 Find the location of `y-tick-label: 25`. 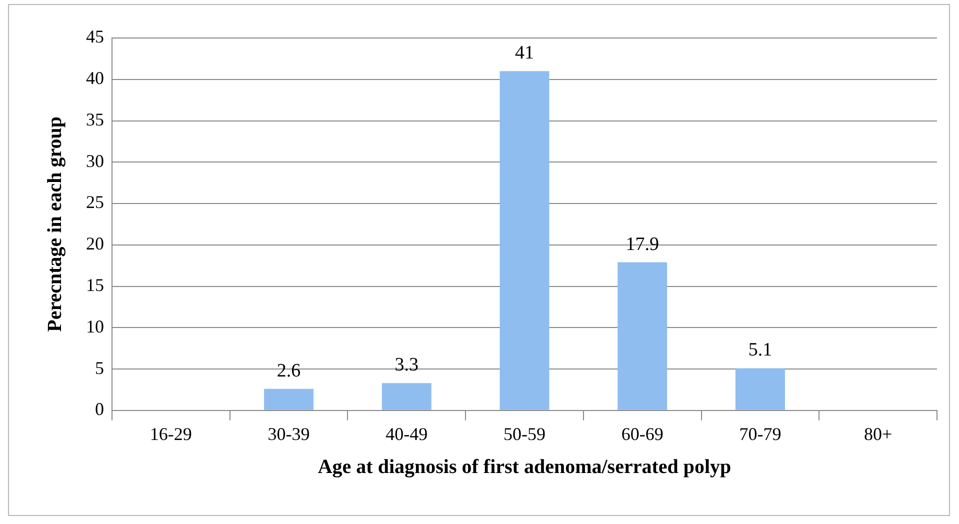

y-tick-label: 25 is located at coordinates (95, 202).